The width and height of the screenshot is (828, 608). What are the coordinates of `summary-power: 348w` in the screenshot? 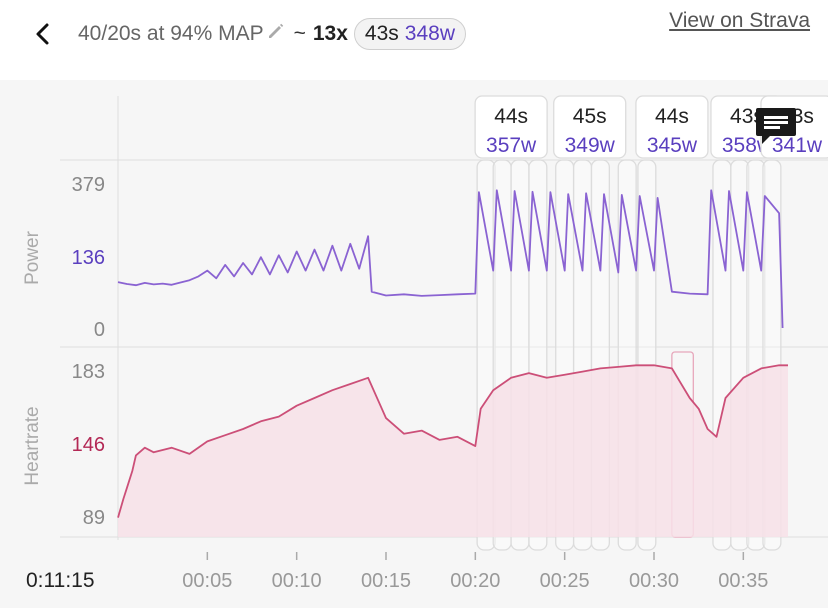 It's located at (429, 33).